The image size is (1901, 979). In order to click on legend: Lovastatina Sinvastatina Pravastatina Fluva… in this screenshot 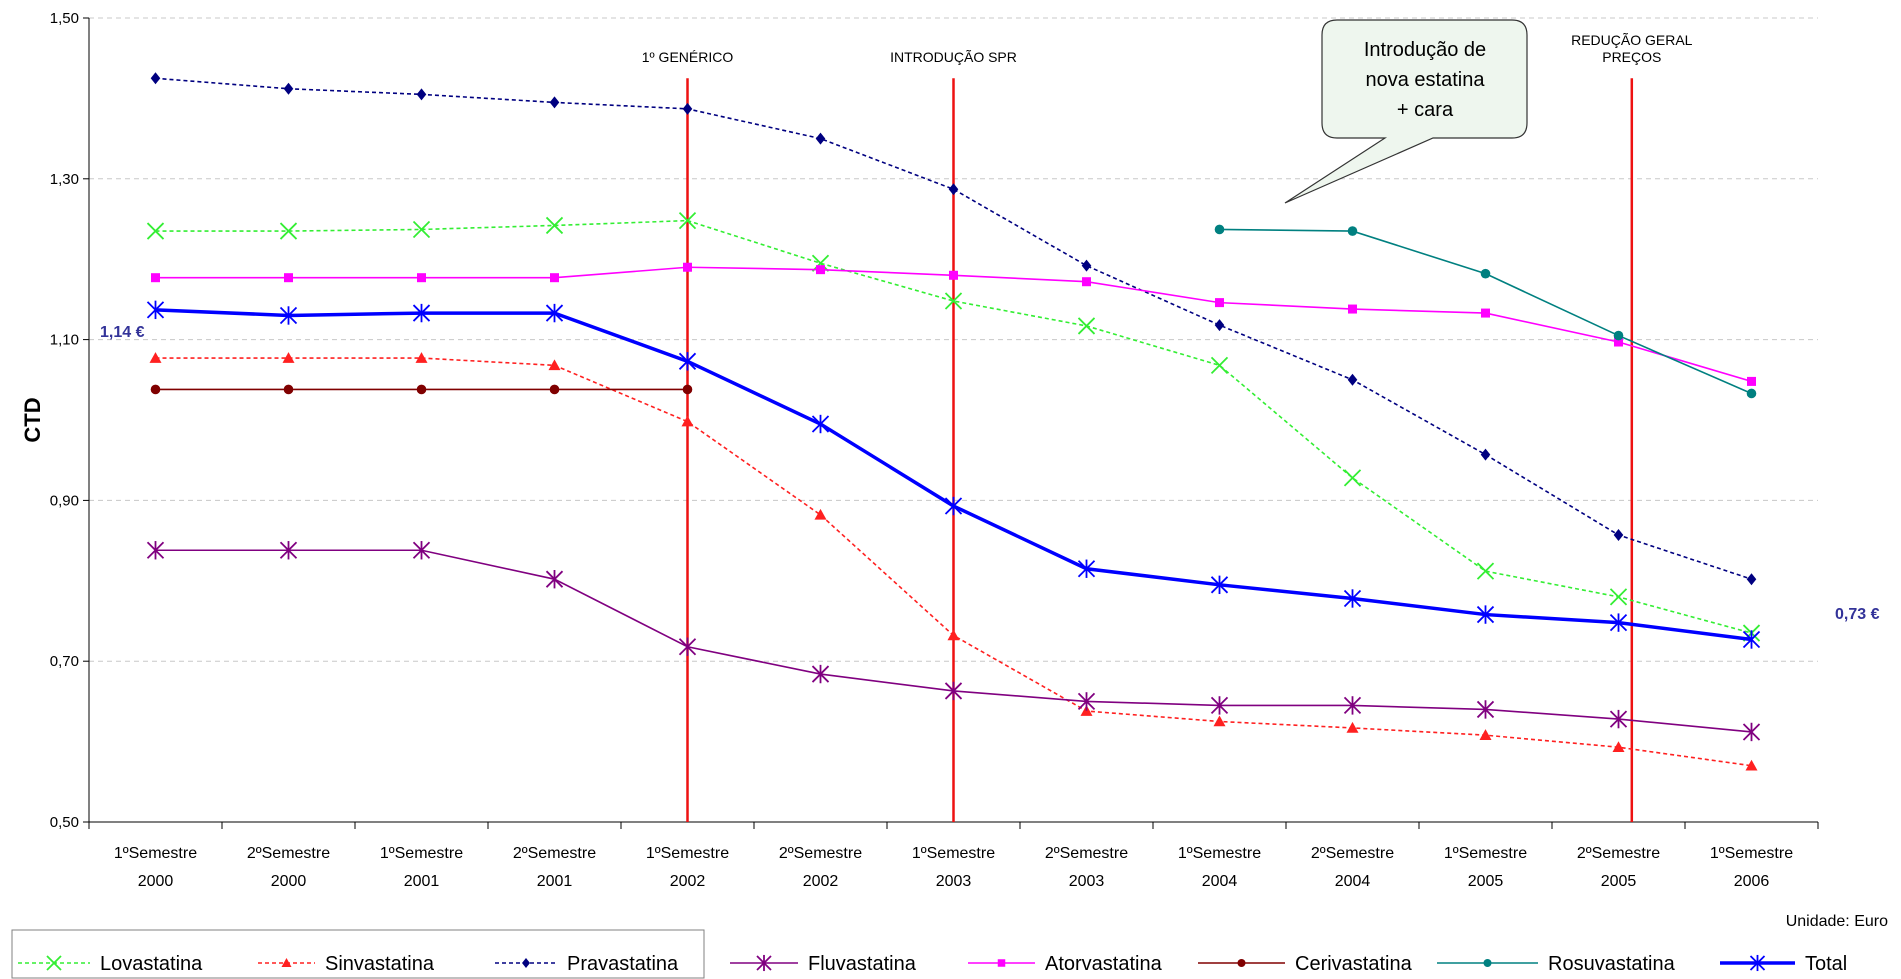, I will do `click(929, 954)`.